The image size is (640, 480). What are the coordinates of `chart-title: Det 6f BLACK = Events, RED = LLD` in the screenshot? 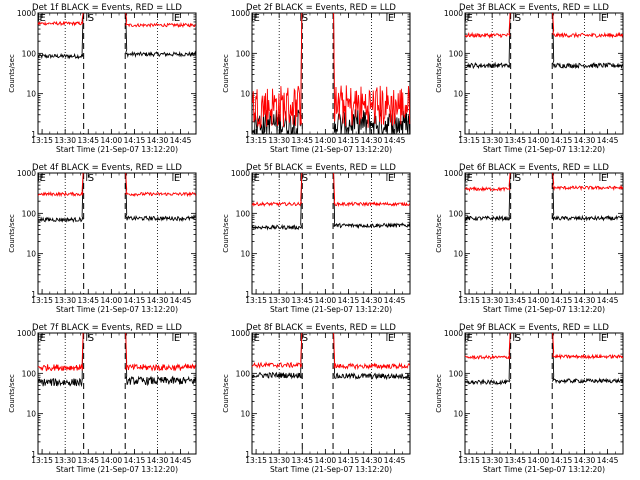 It's located at (534, 168).